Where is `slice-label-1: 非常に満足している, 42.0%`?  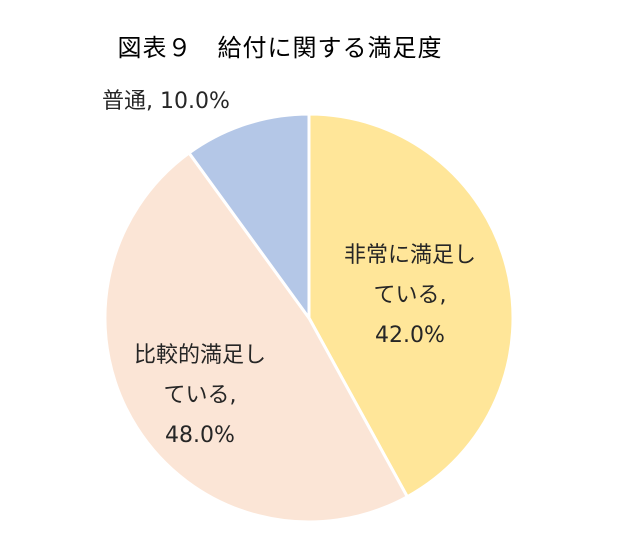
slice-label-1: 非常に満足している, 42.0% is located at coordinates (410, 295).